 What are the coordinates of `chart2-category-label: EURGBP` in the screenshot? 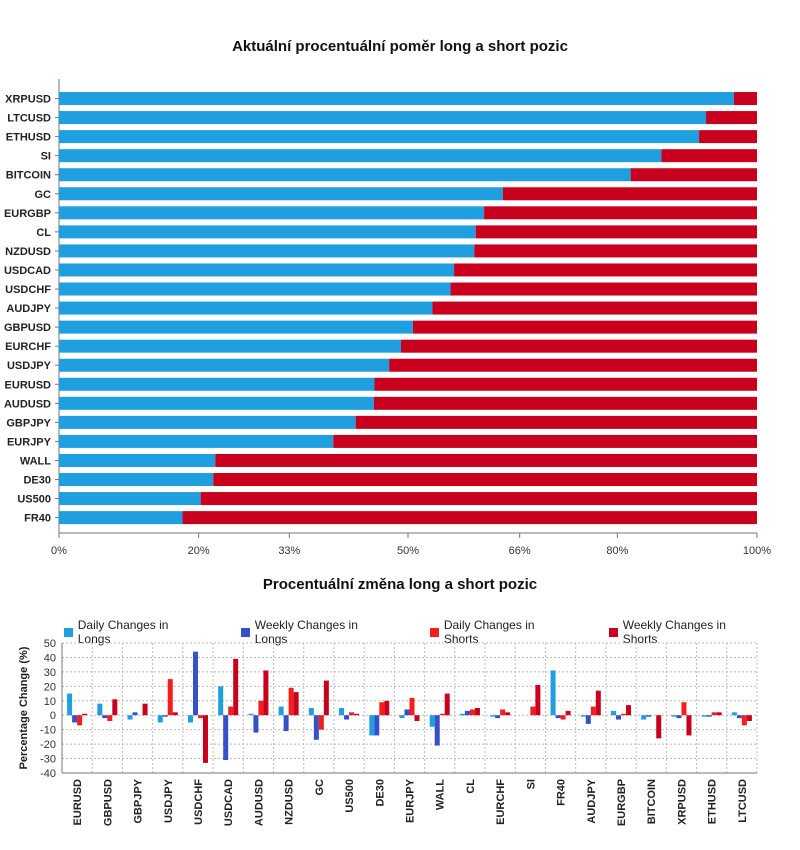 It's located at (622, 802).